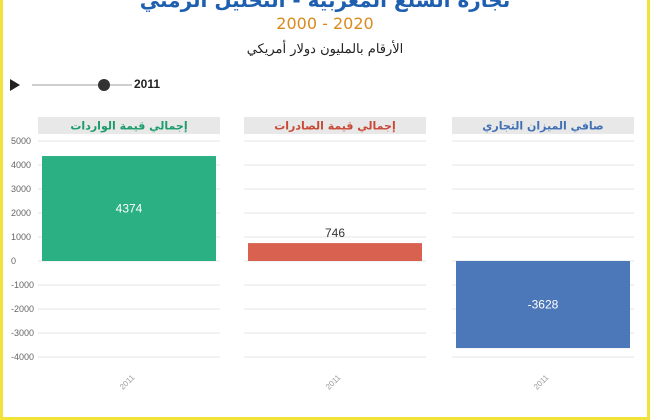  What do you see at coordinates (104, 85) in the screenshot?
I see `year-slider-handle` at bounding box center [104, 85].